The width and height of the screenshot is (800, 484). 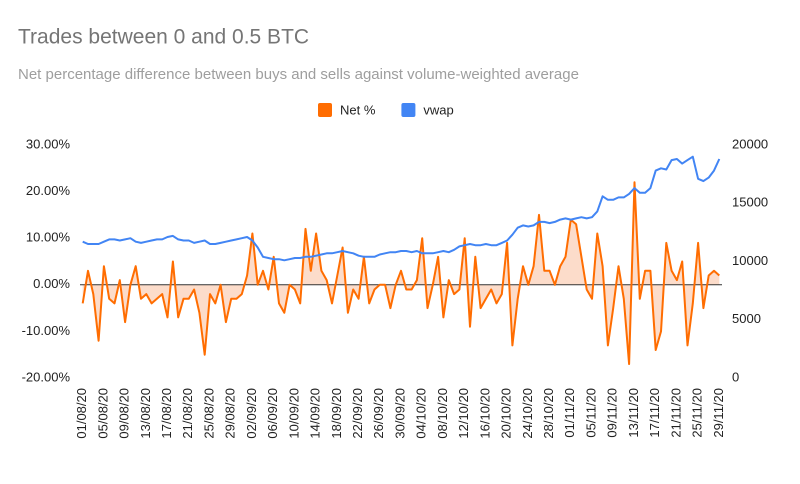 I want to click on x-tick-label: 29/11/20, so click(x=718, y=413).